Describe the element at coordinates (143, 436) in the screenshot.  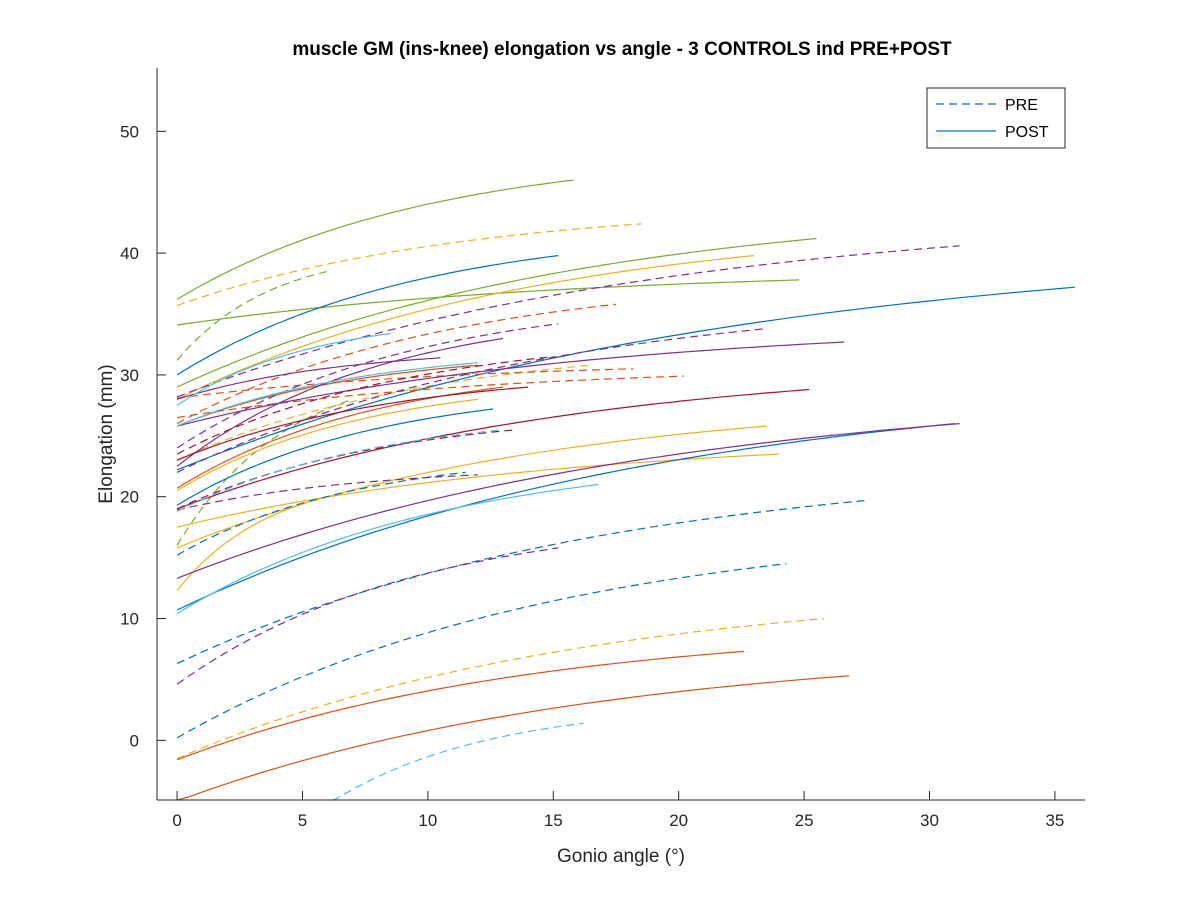
I see `y-ticks: 0 10 20 30 40 50` at that location.